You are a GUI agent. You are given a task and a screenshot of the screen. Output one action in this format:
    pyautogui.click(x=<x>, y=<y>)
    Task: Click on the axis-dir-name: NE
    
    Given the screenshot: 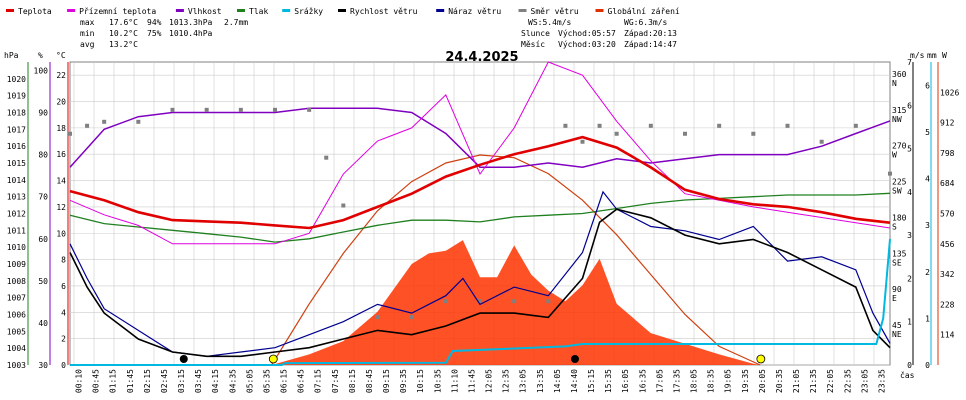 What is the action you would take?
    pyautogui.click(x=897, y=334)
    